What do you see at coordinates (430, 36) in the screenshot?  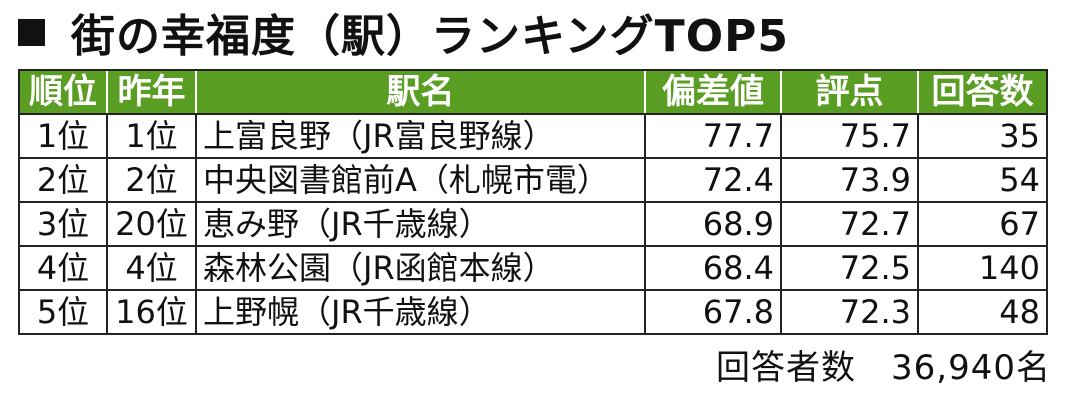 I see `page-title: 街の幸福度（駅）ランキングTOP5` at bounding box center [430, 36].